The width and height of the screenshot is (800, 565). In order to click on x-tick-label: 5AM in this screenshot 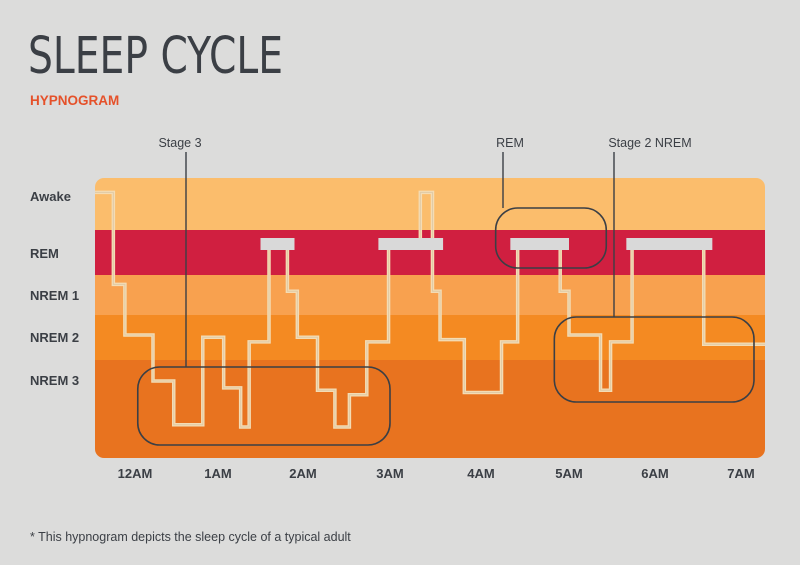, I will do `click(568, 473)`.